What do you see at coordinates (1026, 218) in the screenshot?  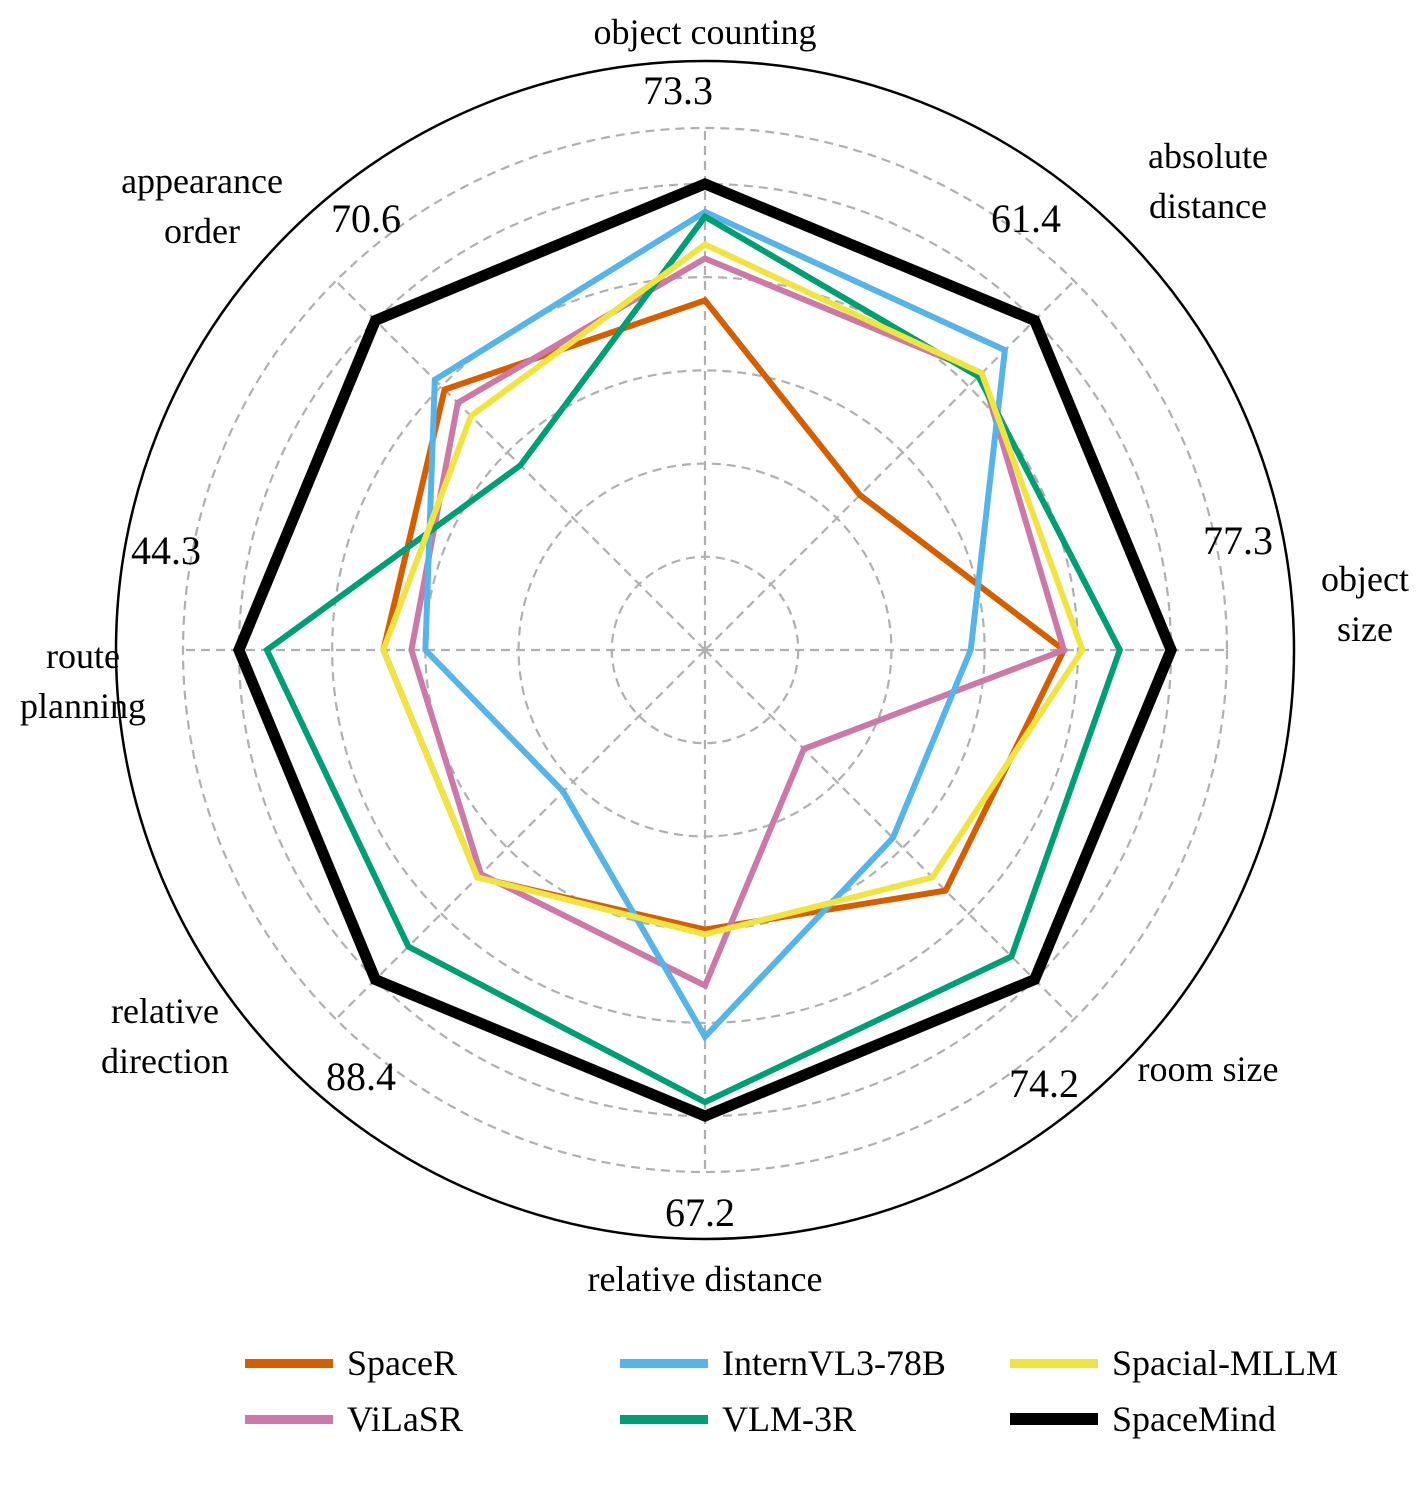 I see `peak-value-label: 61.4` at bounding box center [1026, 218].